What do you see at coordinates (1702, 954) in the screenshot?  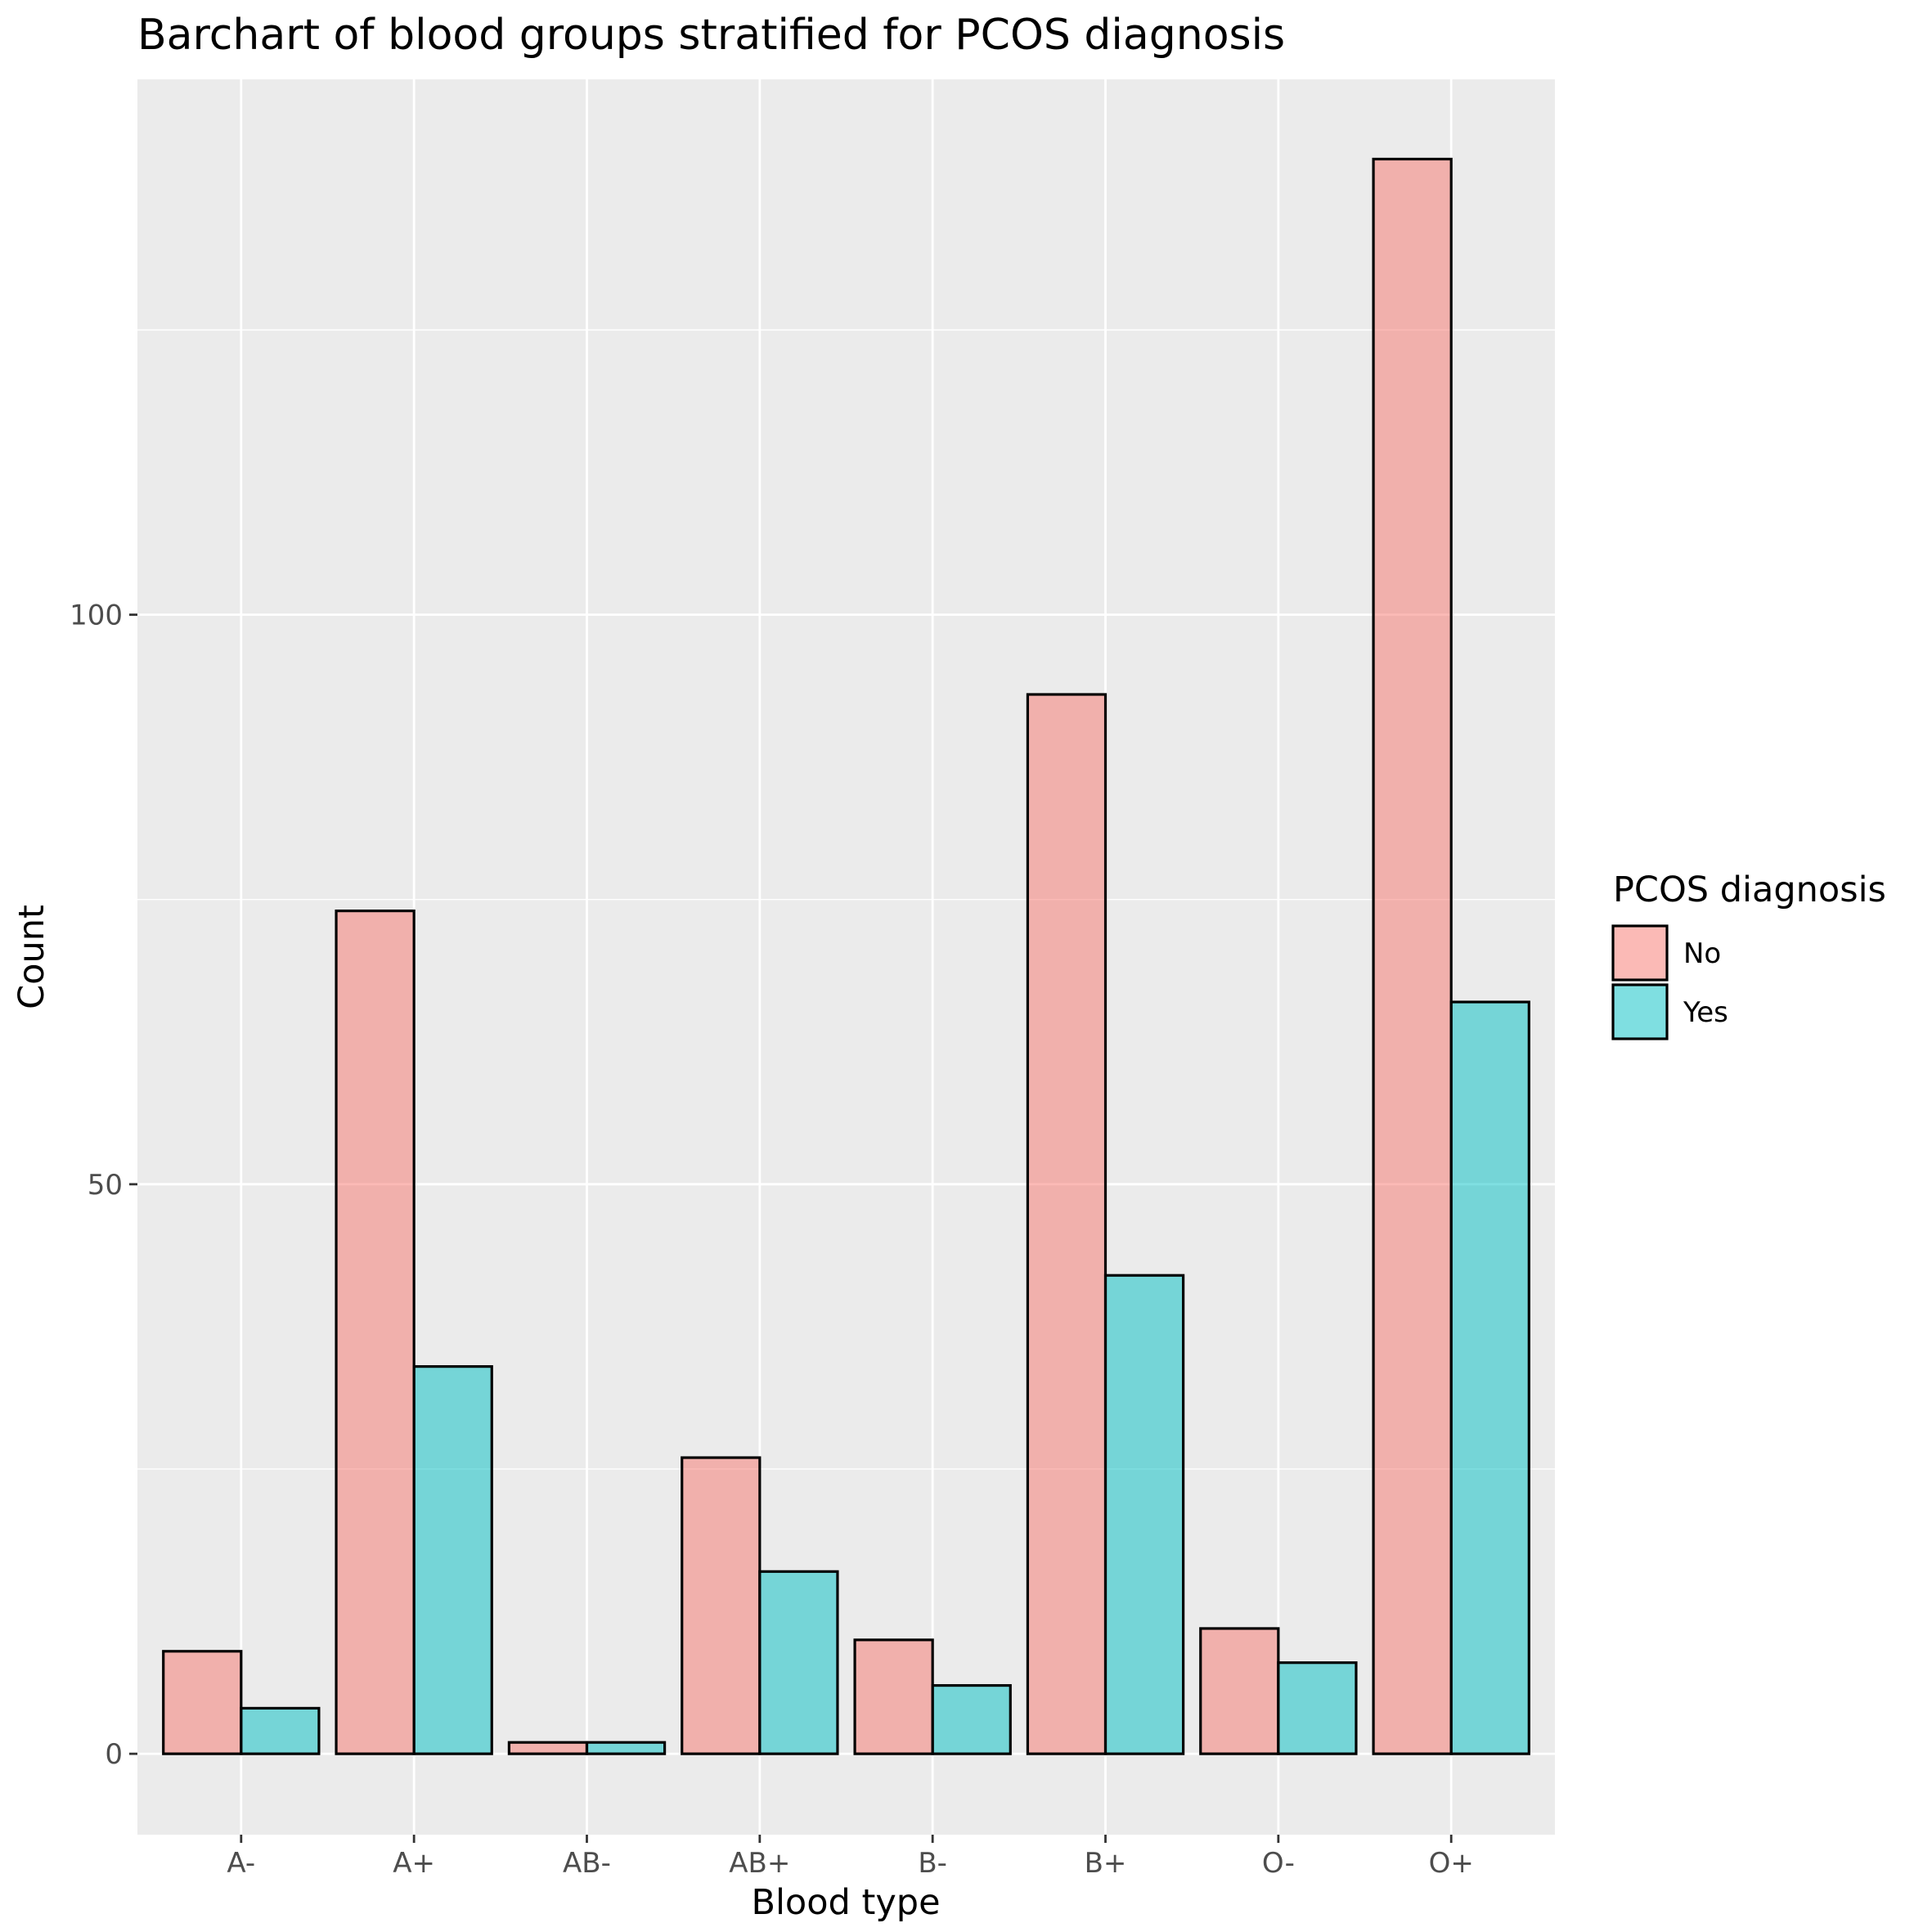 I see `legend-label-no: No` at bounding box center [1702, 954].